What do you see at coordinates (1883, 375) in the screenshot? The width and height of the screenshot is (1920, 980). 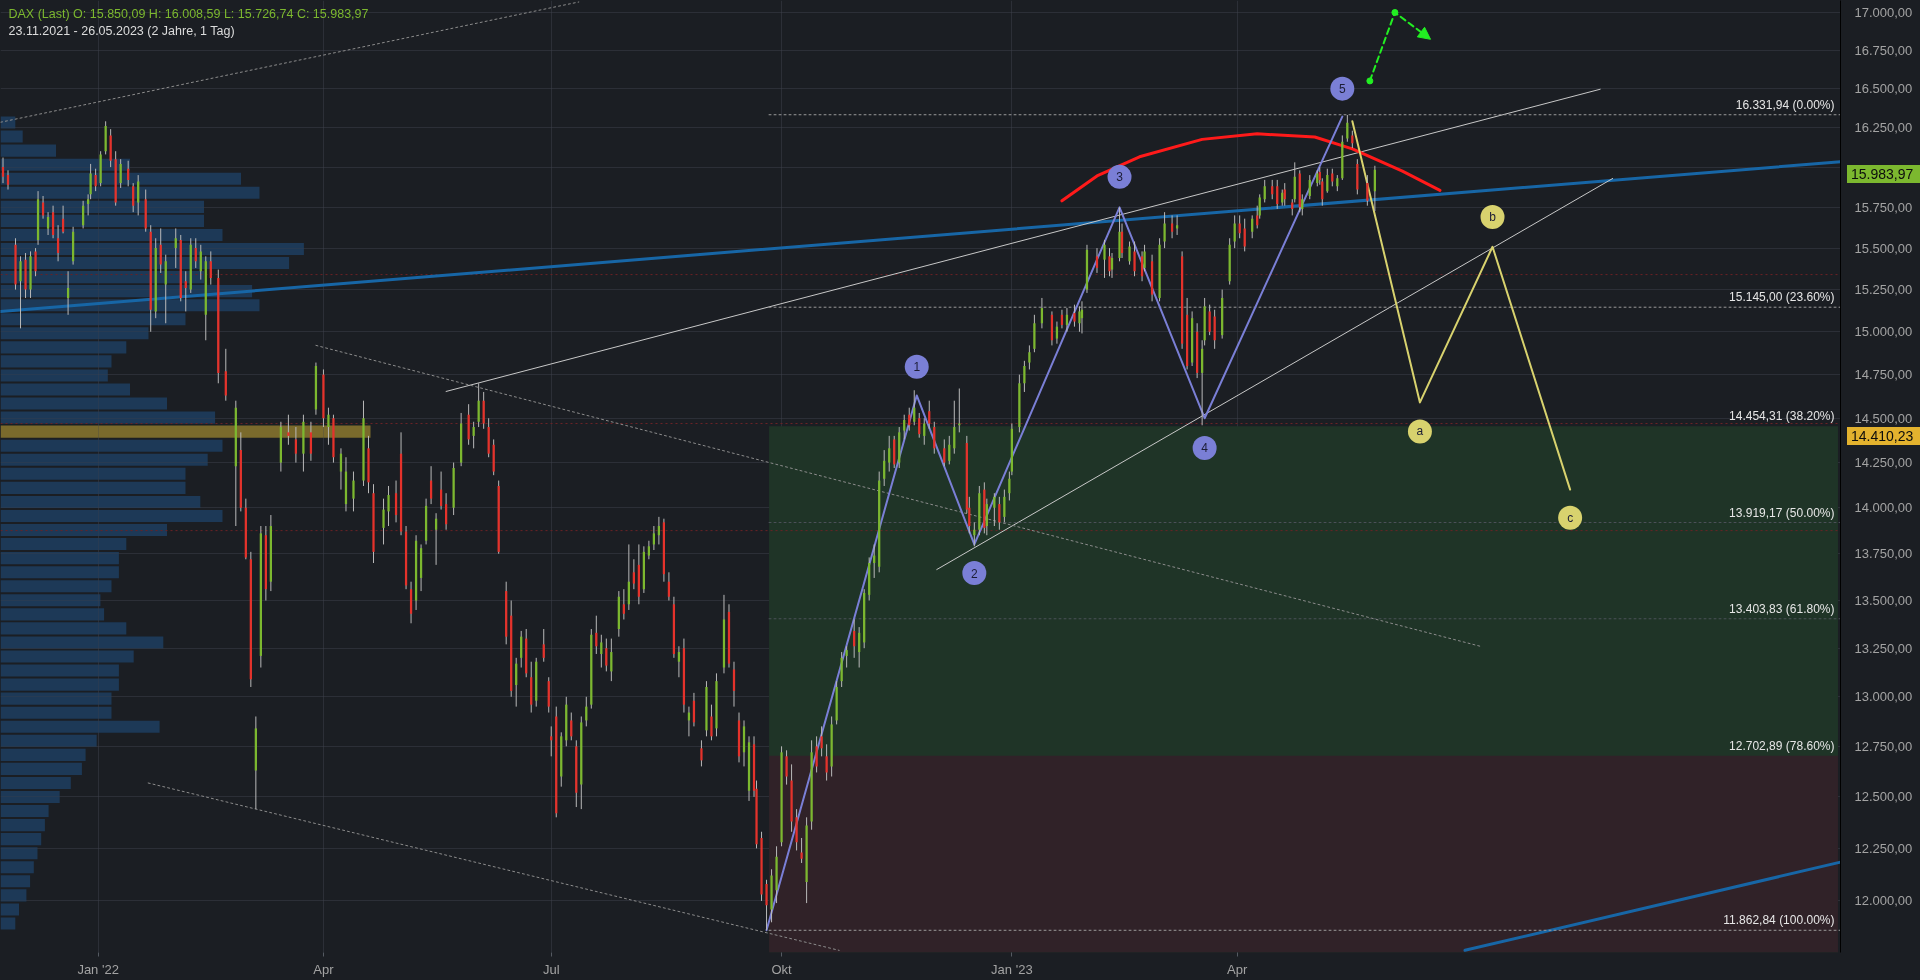 I see `y-tick-label: 14.750,00` at bounding box center [1883, 375].